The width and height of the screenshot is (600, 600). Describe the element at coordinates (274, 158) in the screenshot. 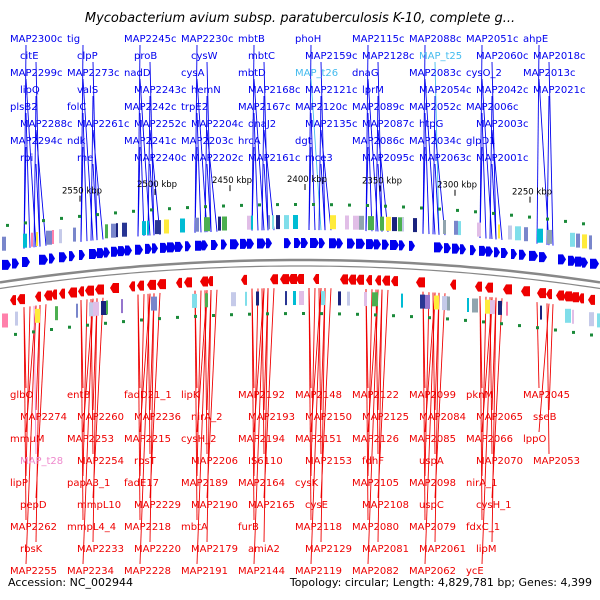

I see `forward-gene-label: MAP2161c` at that location.